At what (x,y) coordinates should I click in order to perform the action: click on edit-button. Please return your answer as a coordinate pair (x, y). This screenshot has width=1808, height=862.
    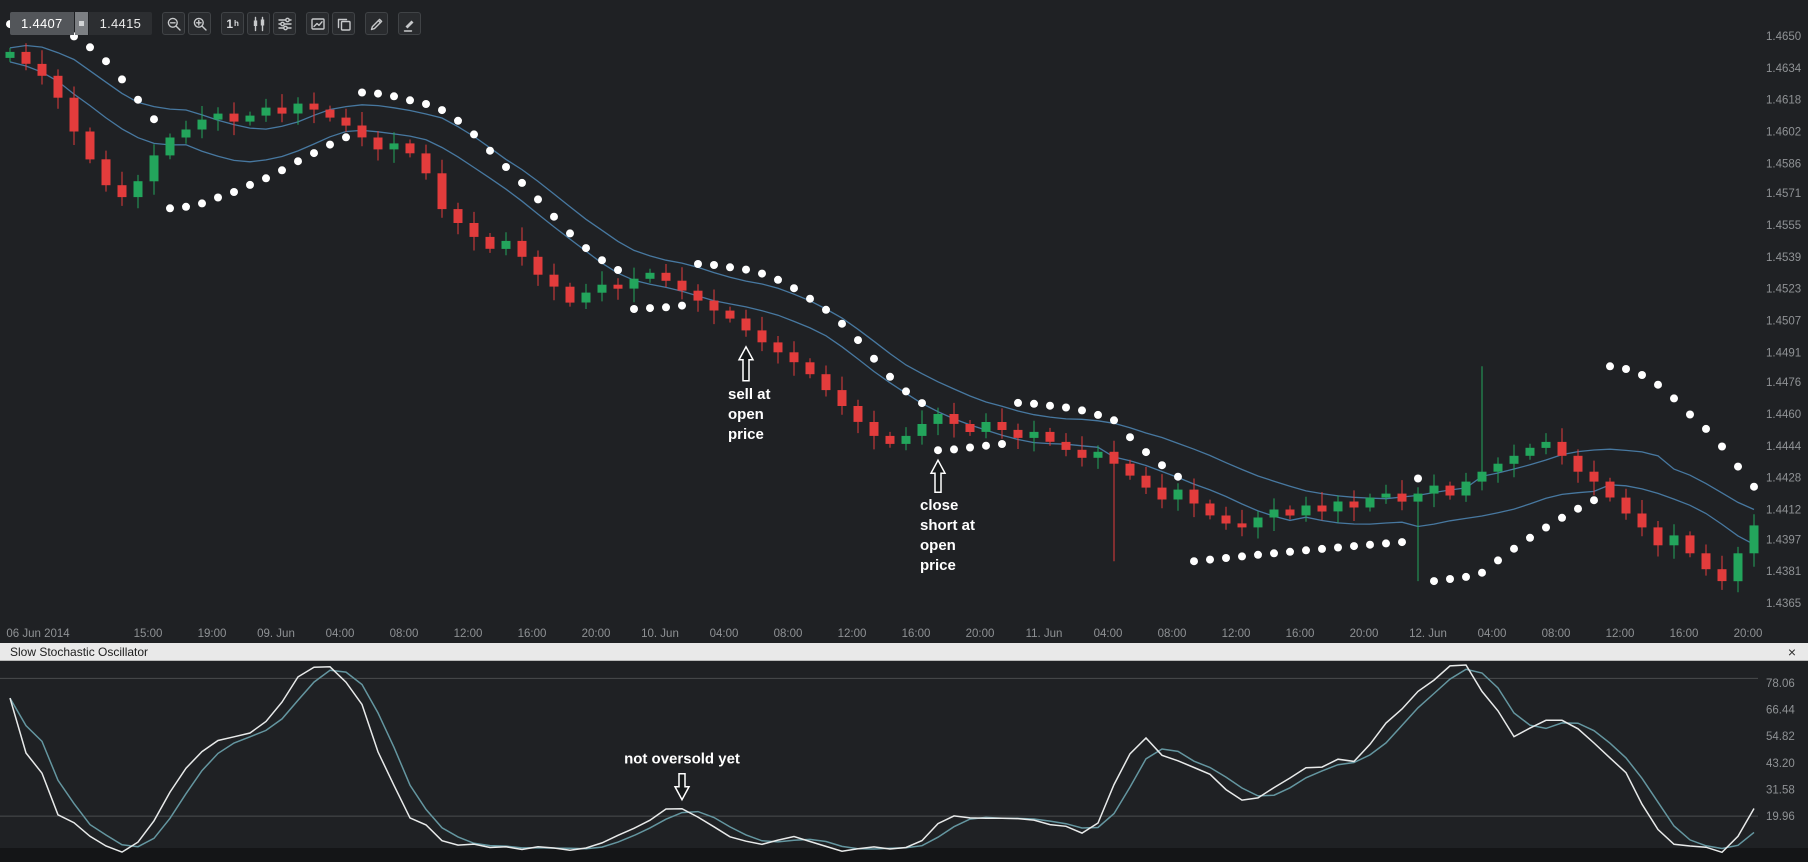
    Looking at the image, I should click on (377, 23).